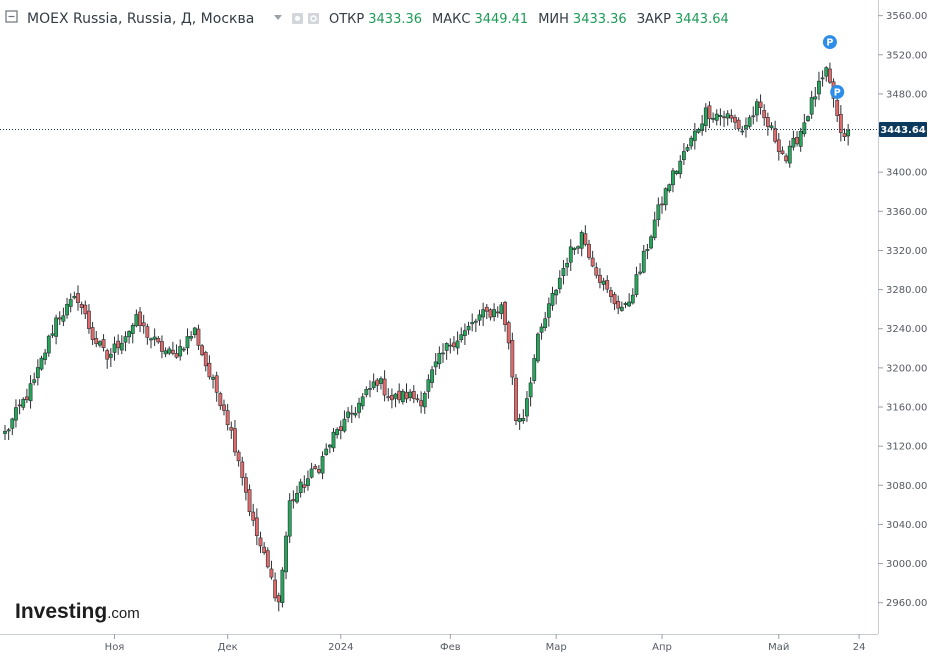 The width and height of the screenshot is (931, 656). Describe the element at coordinates (313, 18) in the screenshot. I see `gear-icon` at that location.